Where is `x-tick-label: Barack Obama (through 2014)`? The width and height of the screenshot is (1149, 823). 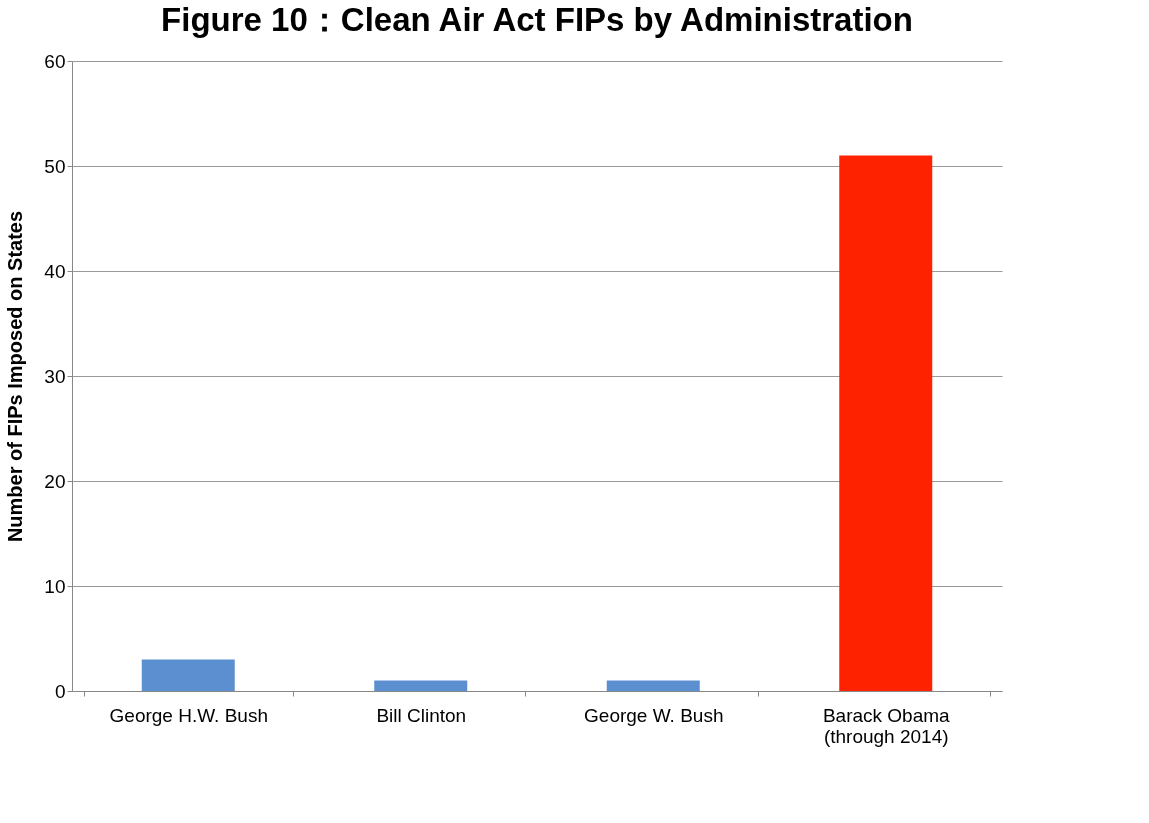 x-tick-label: Barack Obama (through 2014) is located at coordinates (886, 725).